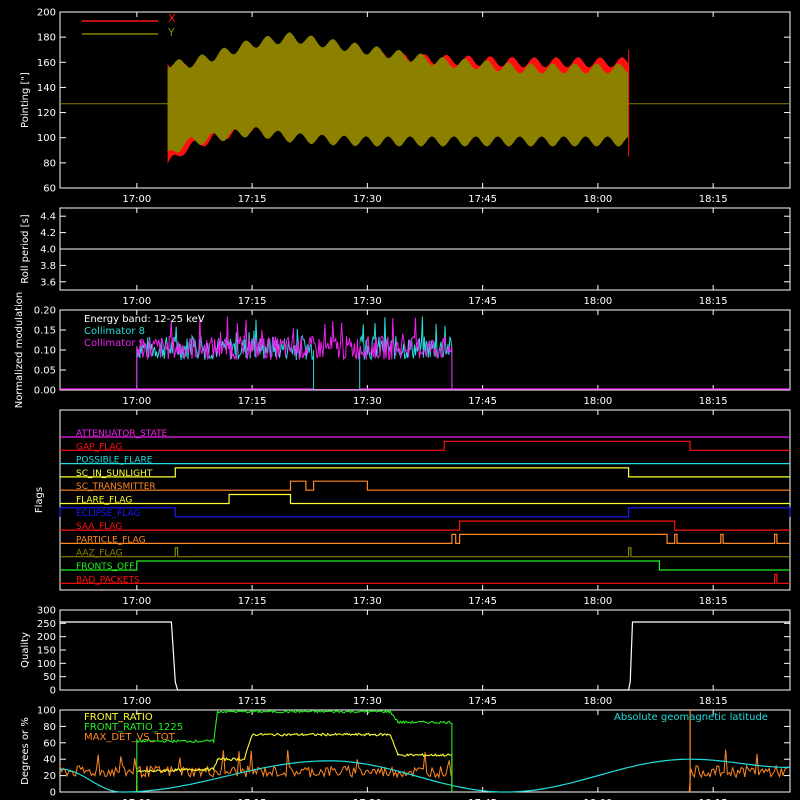  What do you see at coordinates (104, 501) in the screenshot?
I see `flag-label: FLARE_FLAG` at bounding box center [104, 501].